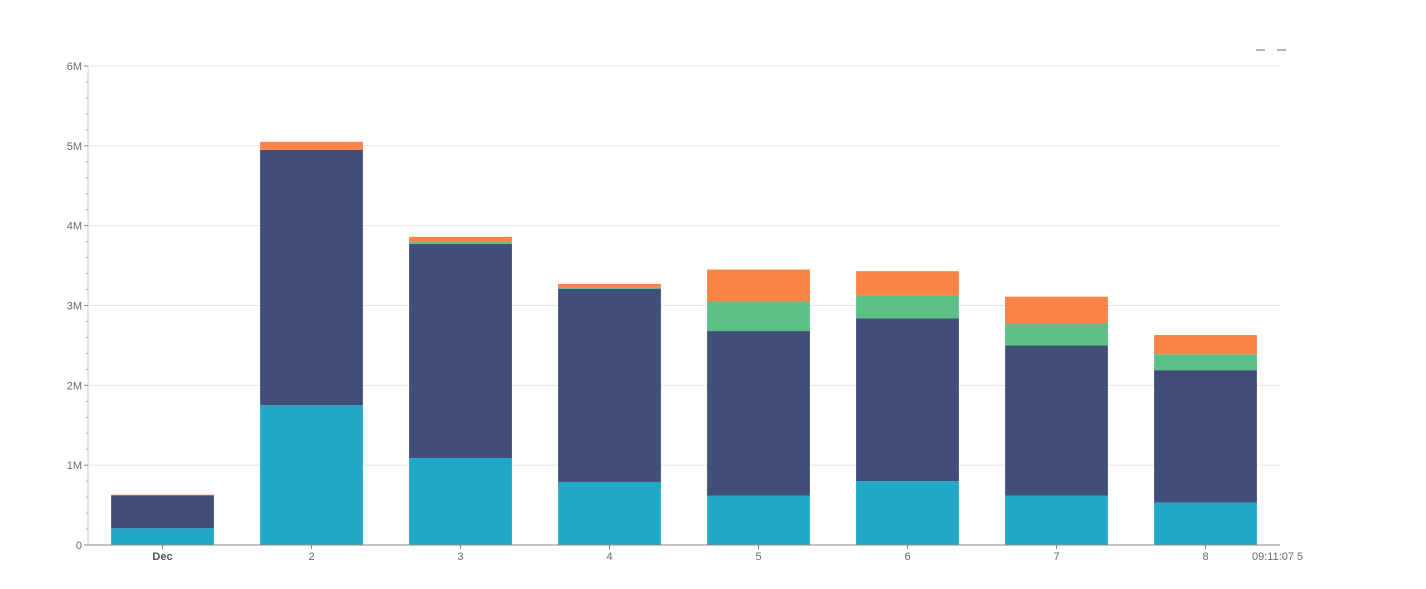 This screenshot has height=589, width=1426. What do you see at coordinates (74, 466) in the screenshot?
I see `y-tick-label: 1M` at bounding box center [74, 466].